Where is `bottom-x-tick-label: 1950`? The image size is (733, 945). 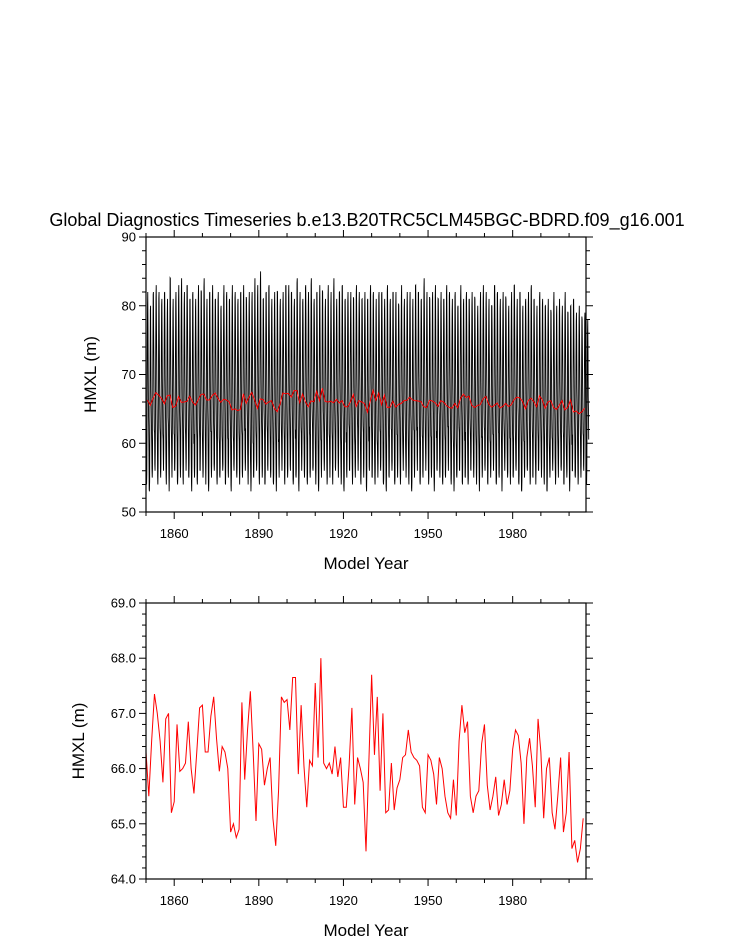 bottom-x-tick-label: 1950 is located at coordinates (428, 900).